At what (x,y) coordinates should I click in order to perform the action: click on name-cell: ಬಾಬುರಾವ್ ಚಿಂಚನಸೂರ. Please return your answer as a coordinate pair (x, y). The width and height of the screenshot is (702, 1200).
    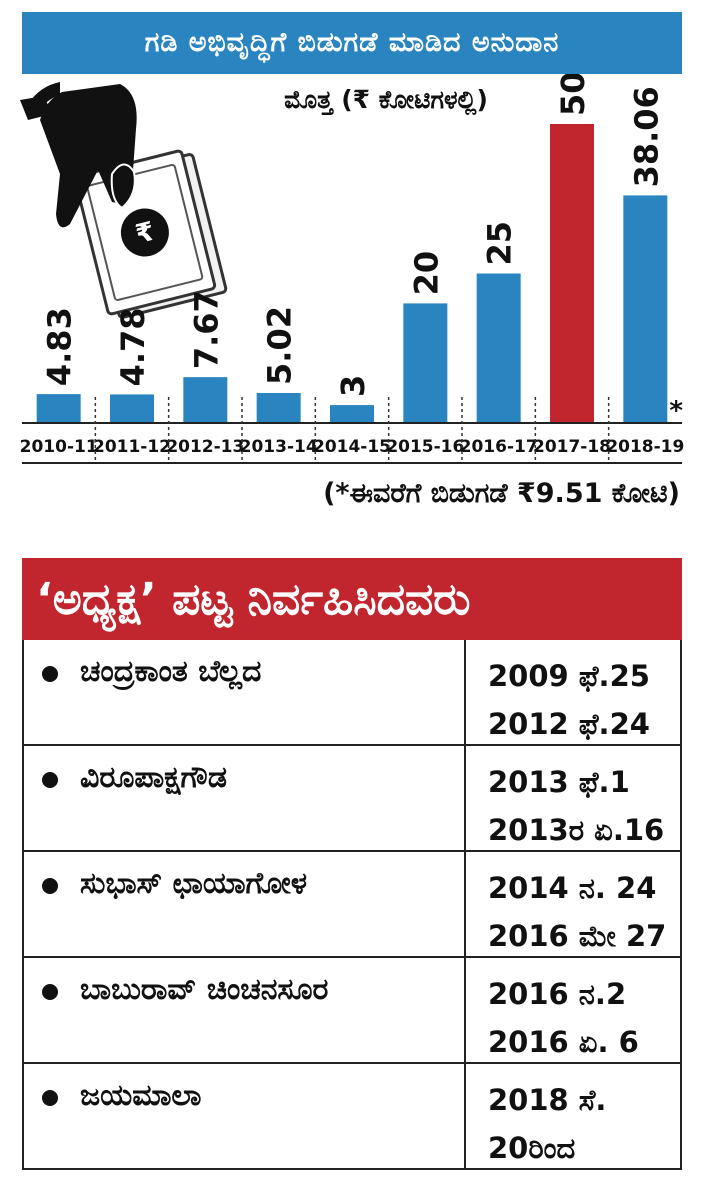
    Looking at the image, I should click on (244, 1010).